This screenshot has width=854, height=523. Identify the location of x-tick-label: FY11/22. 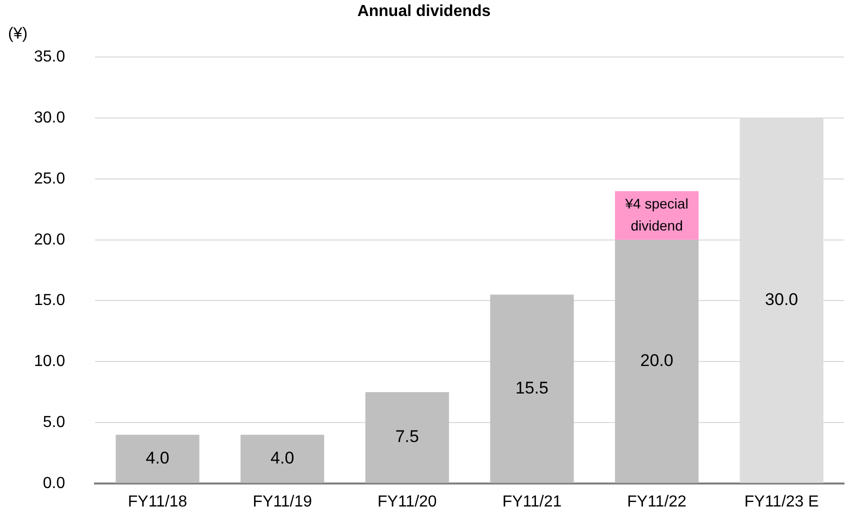
(657, 501).